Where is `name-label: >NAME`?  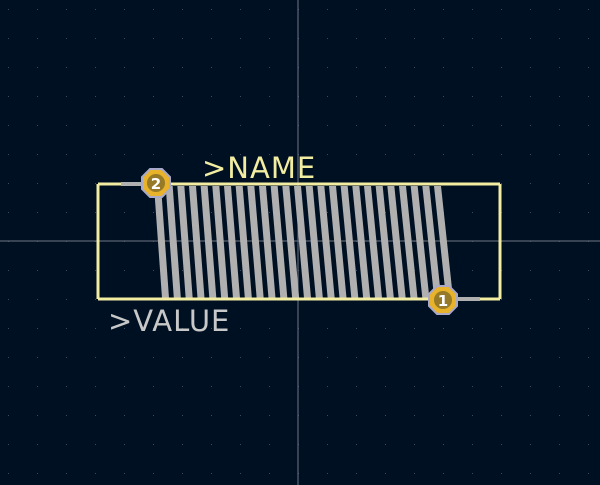
name-label: >NAME is located at coordinates (259, 168).